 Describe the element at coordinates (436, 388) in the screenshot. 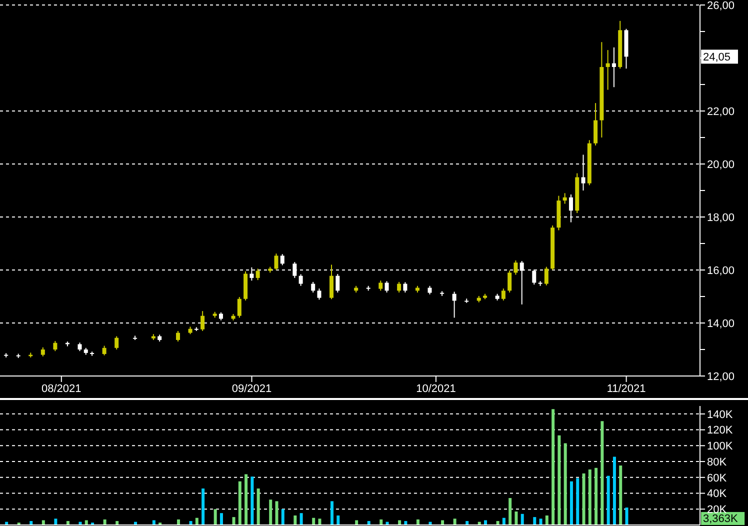

I see `x-tick-label: 10/2021` at that location.